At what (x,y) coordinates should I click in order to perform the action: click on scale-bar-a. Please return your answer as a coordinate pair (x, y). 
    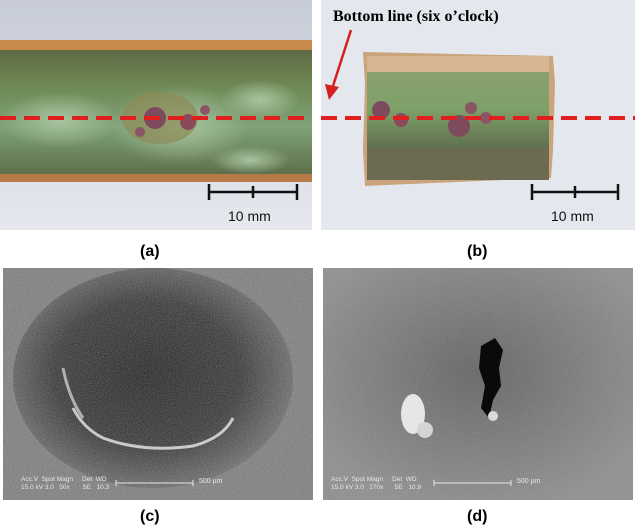
    Looking at the image, I should click on (253, 192).